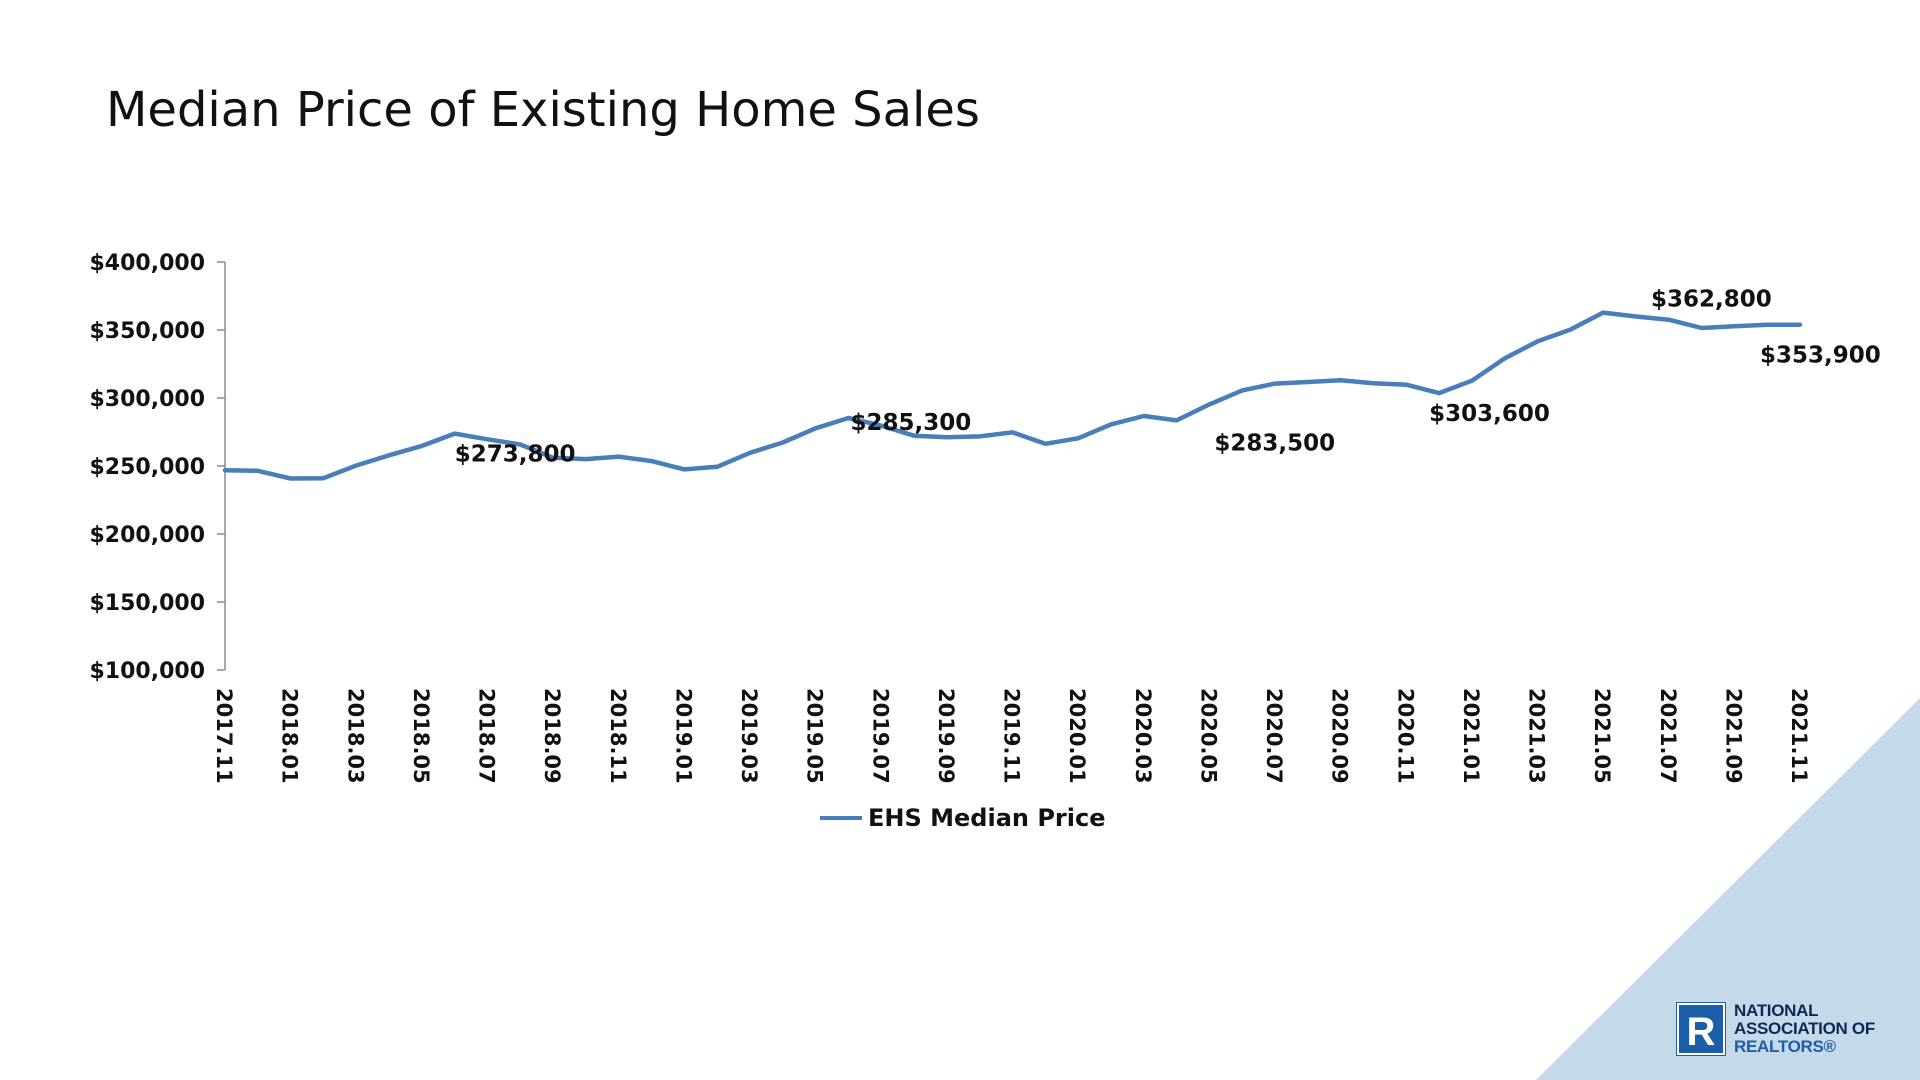  What do you see at coordinates (841, 818) in the screenshot?
I see `legend-swatch` at bounding box center [841, 818].